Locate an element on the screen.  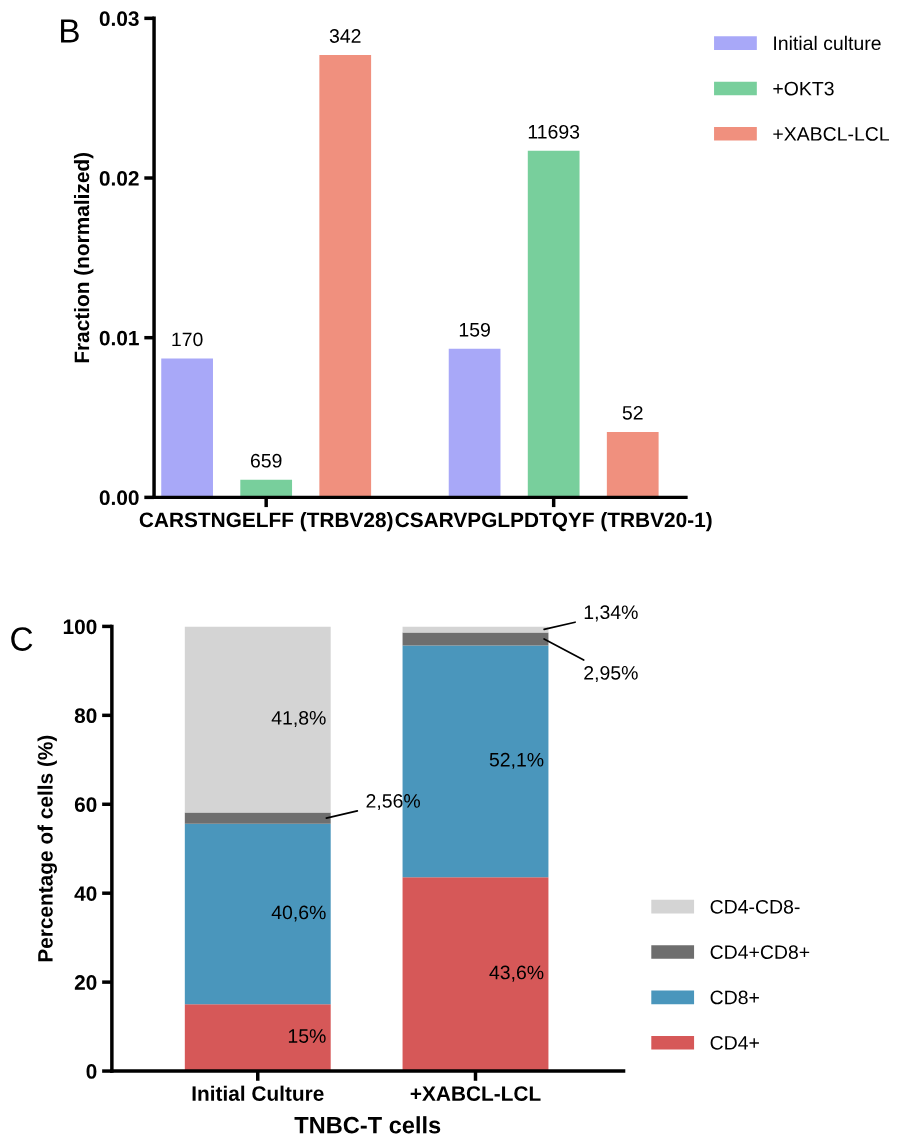
legend-label: +XABCL-LCL is located at coordinates (831, 134).